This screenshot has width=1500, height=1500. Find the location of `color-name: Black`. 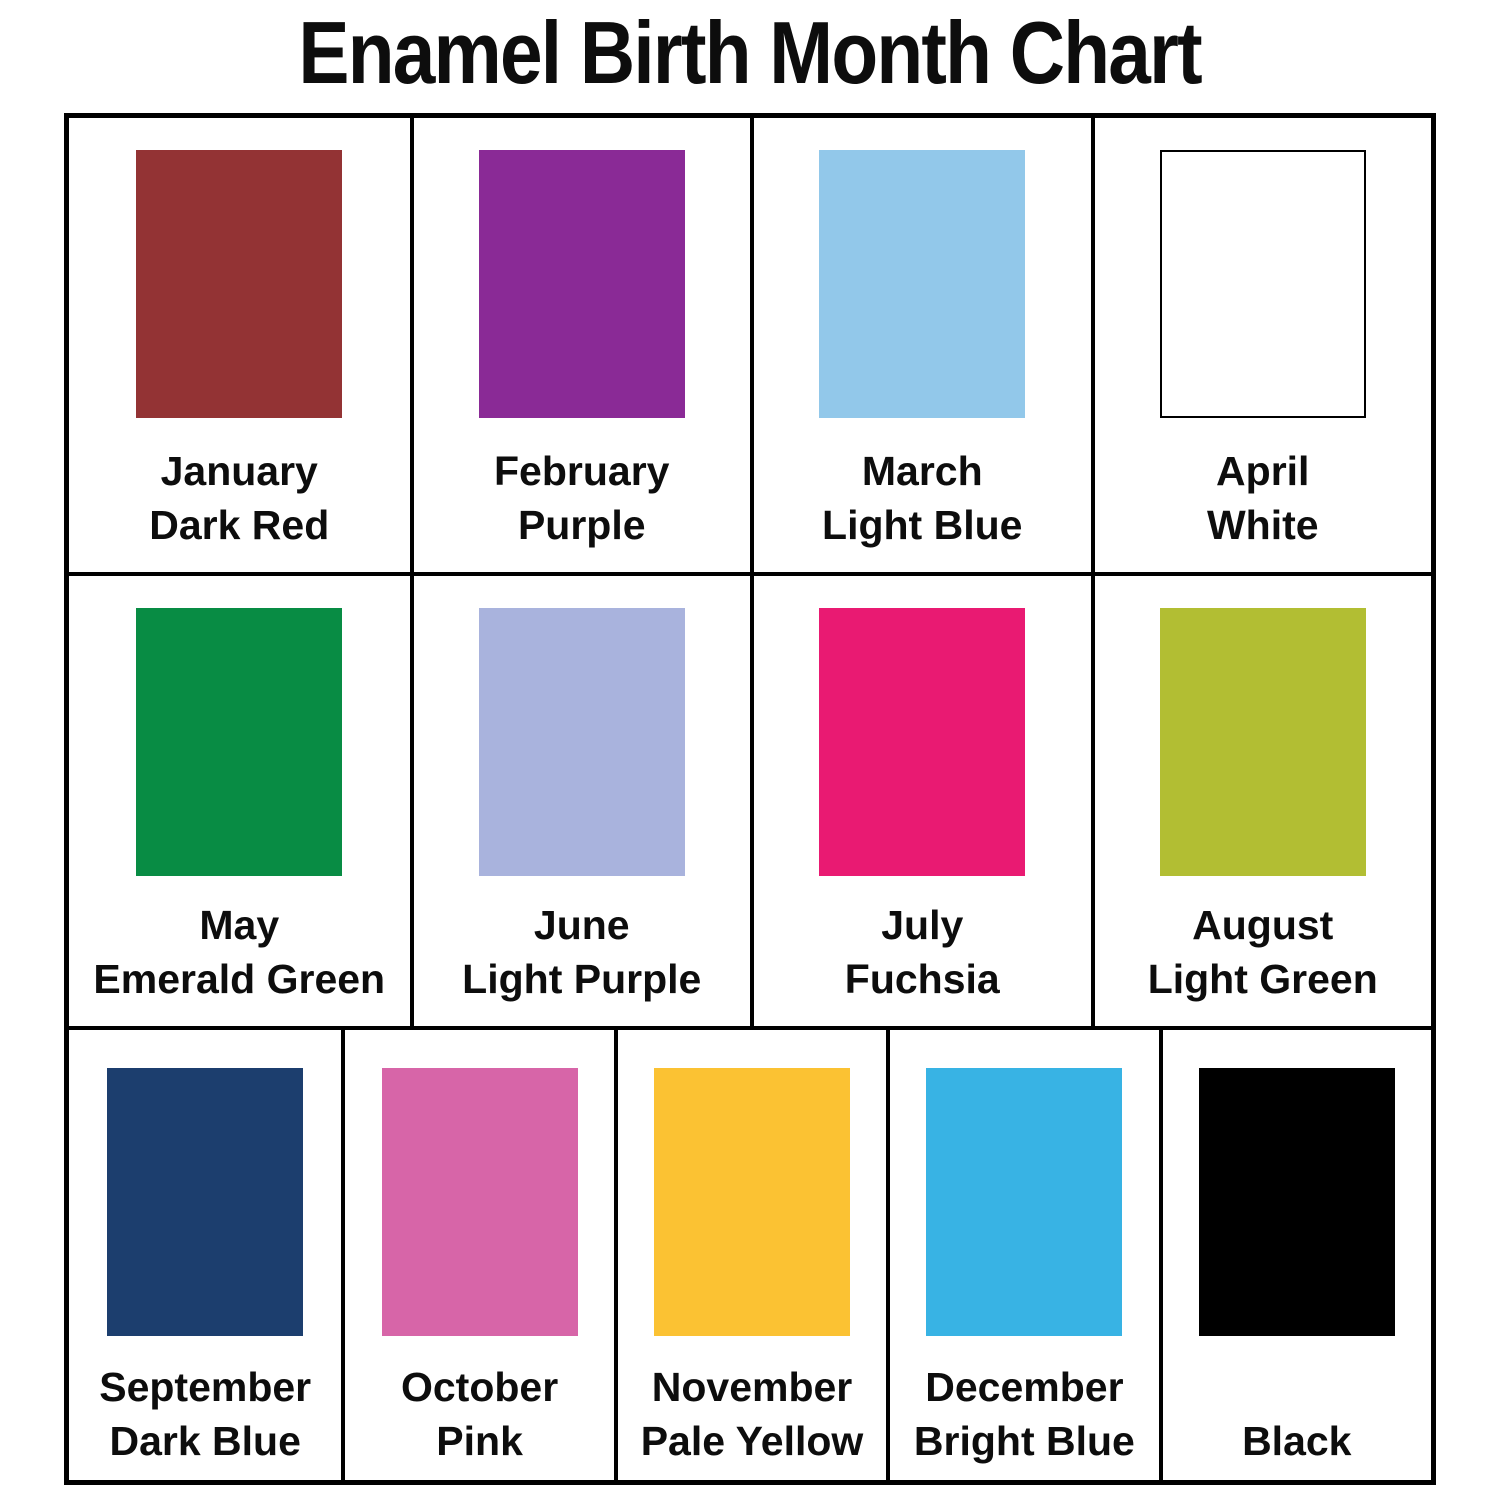

color-name: Black is located at coordinates (1297, 1441).